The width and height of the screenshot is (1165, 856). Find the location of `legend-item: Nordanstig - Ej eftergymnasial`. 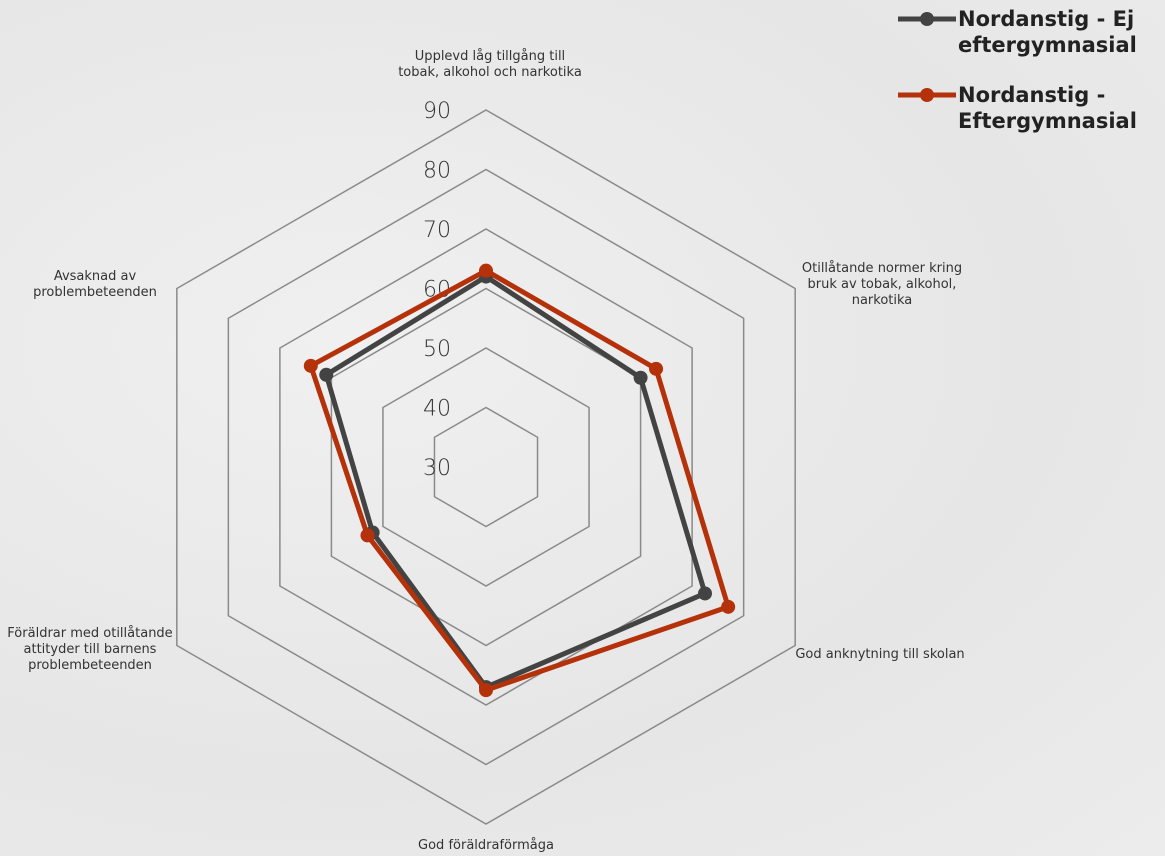

legend-item: Nordanstig - Ej eftergymnasial is located at coordinates (1030, 32).